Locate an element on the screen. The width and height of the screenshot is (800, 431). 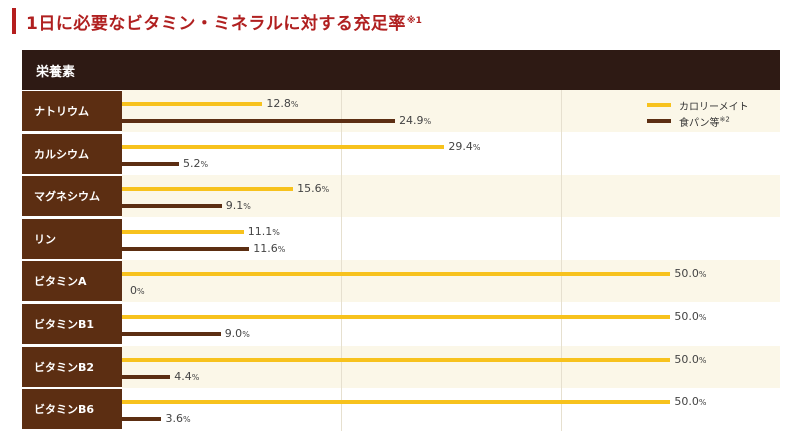
chart-title: 1日に必要なビタミン・ミネラルに対する充足率 ※1 is located at coordinates (217, 21).